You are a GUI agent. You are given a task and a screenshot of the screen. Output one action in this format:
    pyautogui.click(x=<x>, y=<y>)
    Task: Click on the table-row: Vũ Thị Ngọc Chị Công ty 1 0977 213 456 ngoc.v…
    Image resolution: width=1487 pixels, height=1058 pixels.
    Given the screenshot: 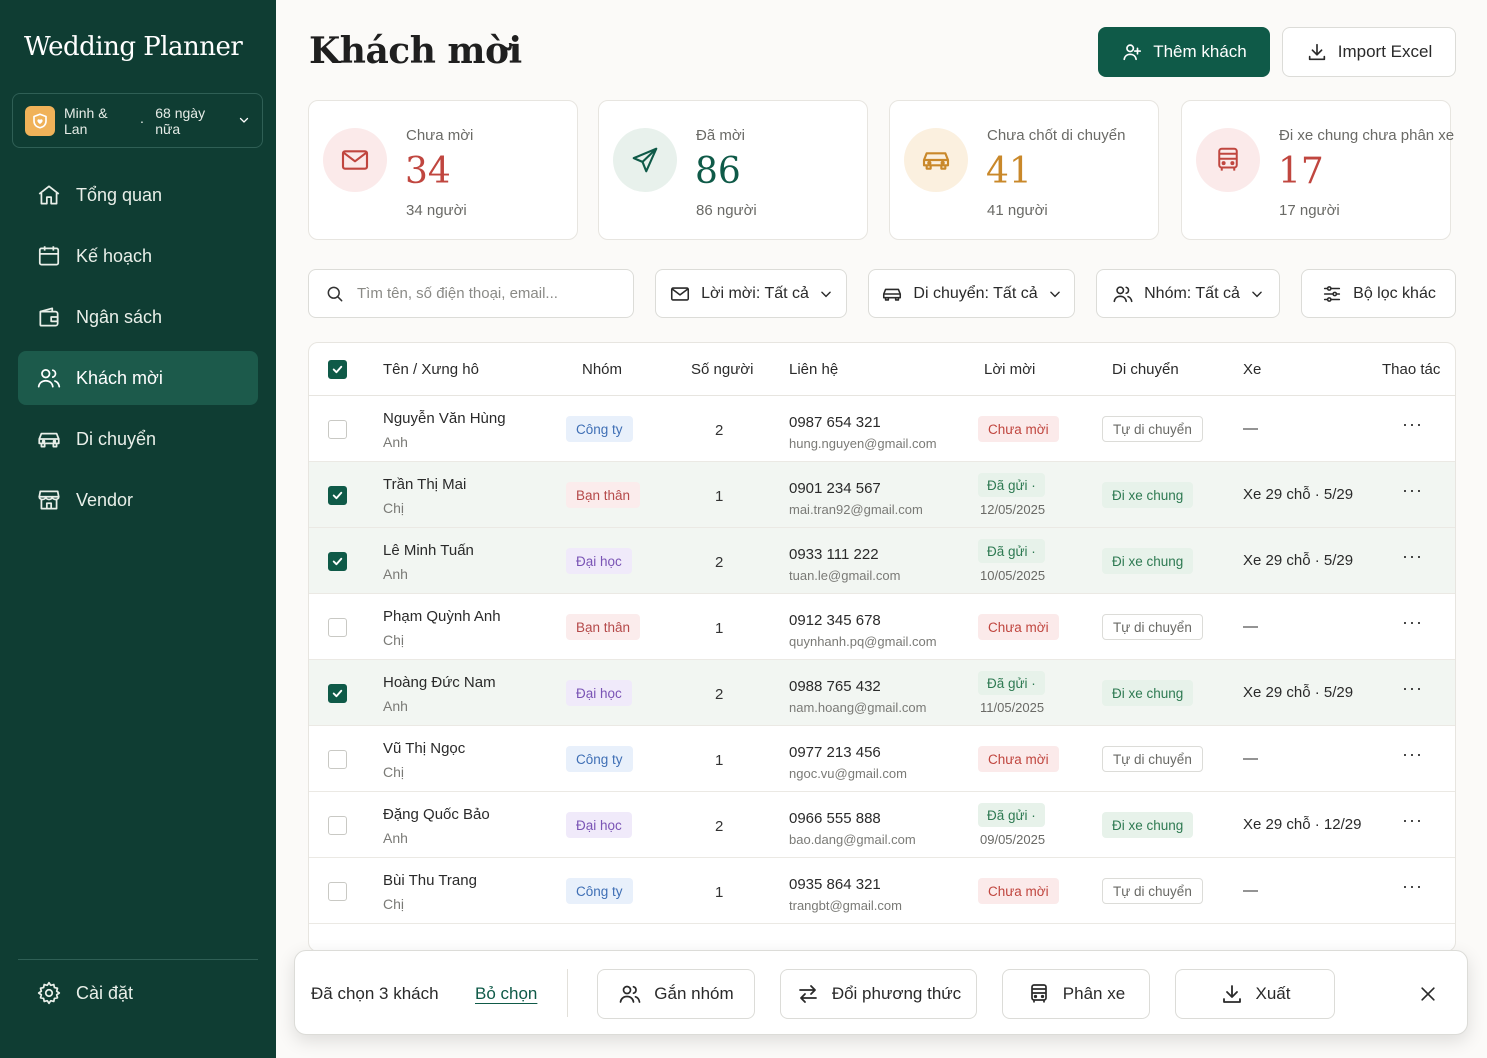 What is the action you would take?
    pyautogui.click(x=882, y=759)
    